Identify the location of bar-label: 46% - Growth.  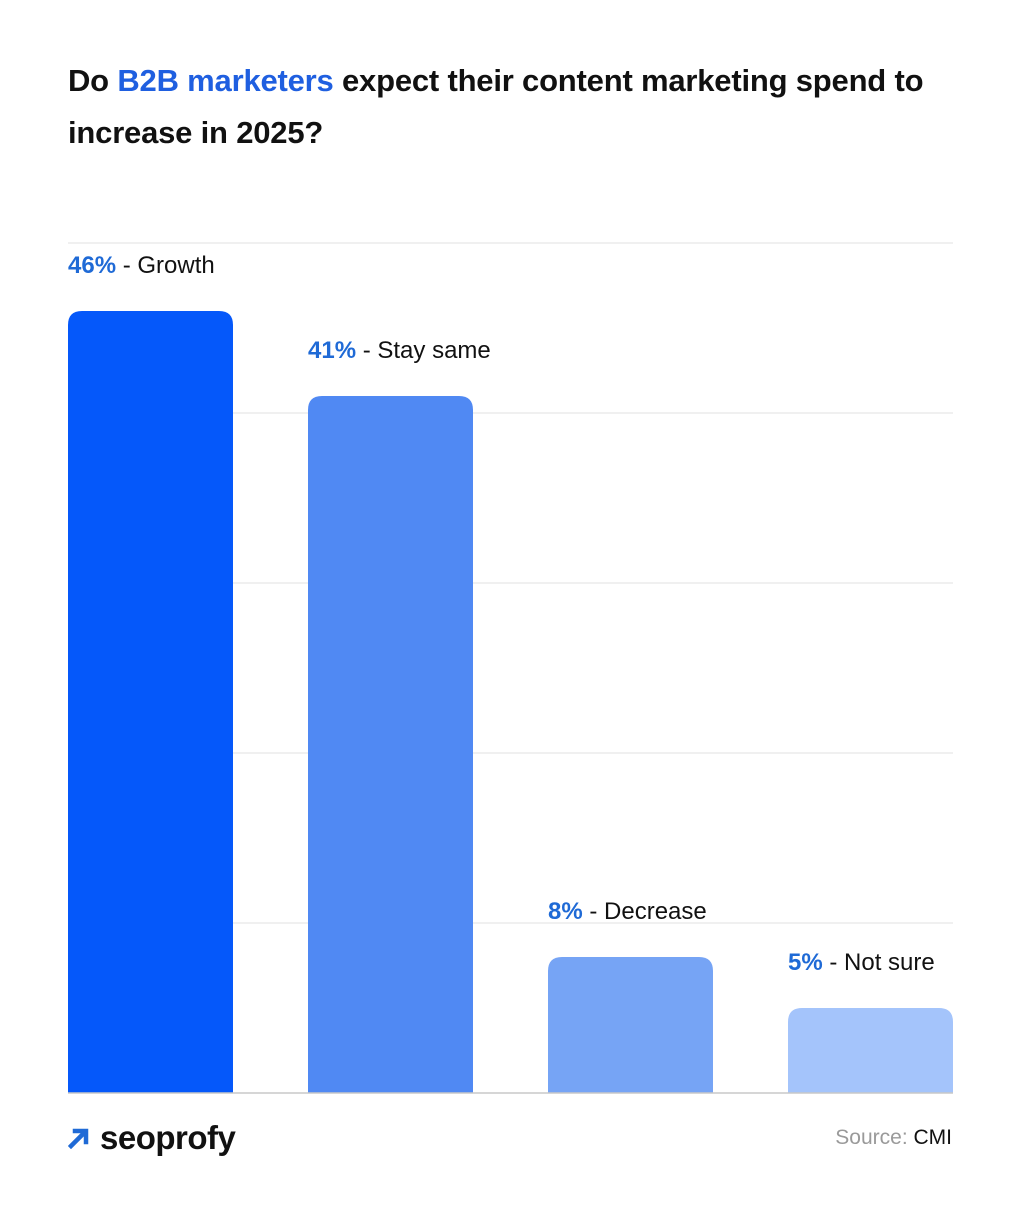
(141, 265).